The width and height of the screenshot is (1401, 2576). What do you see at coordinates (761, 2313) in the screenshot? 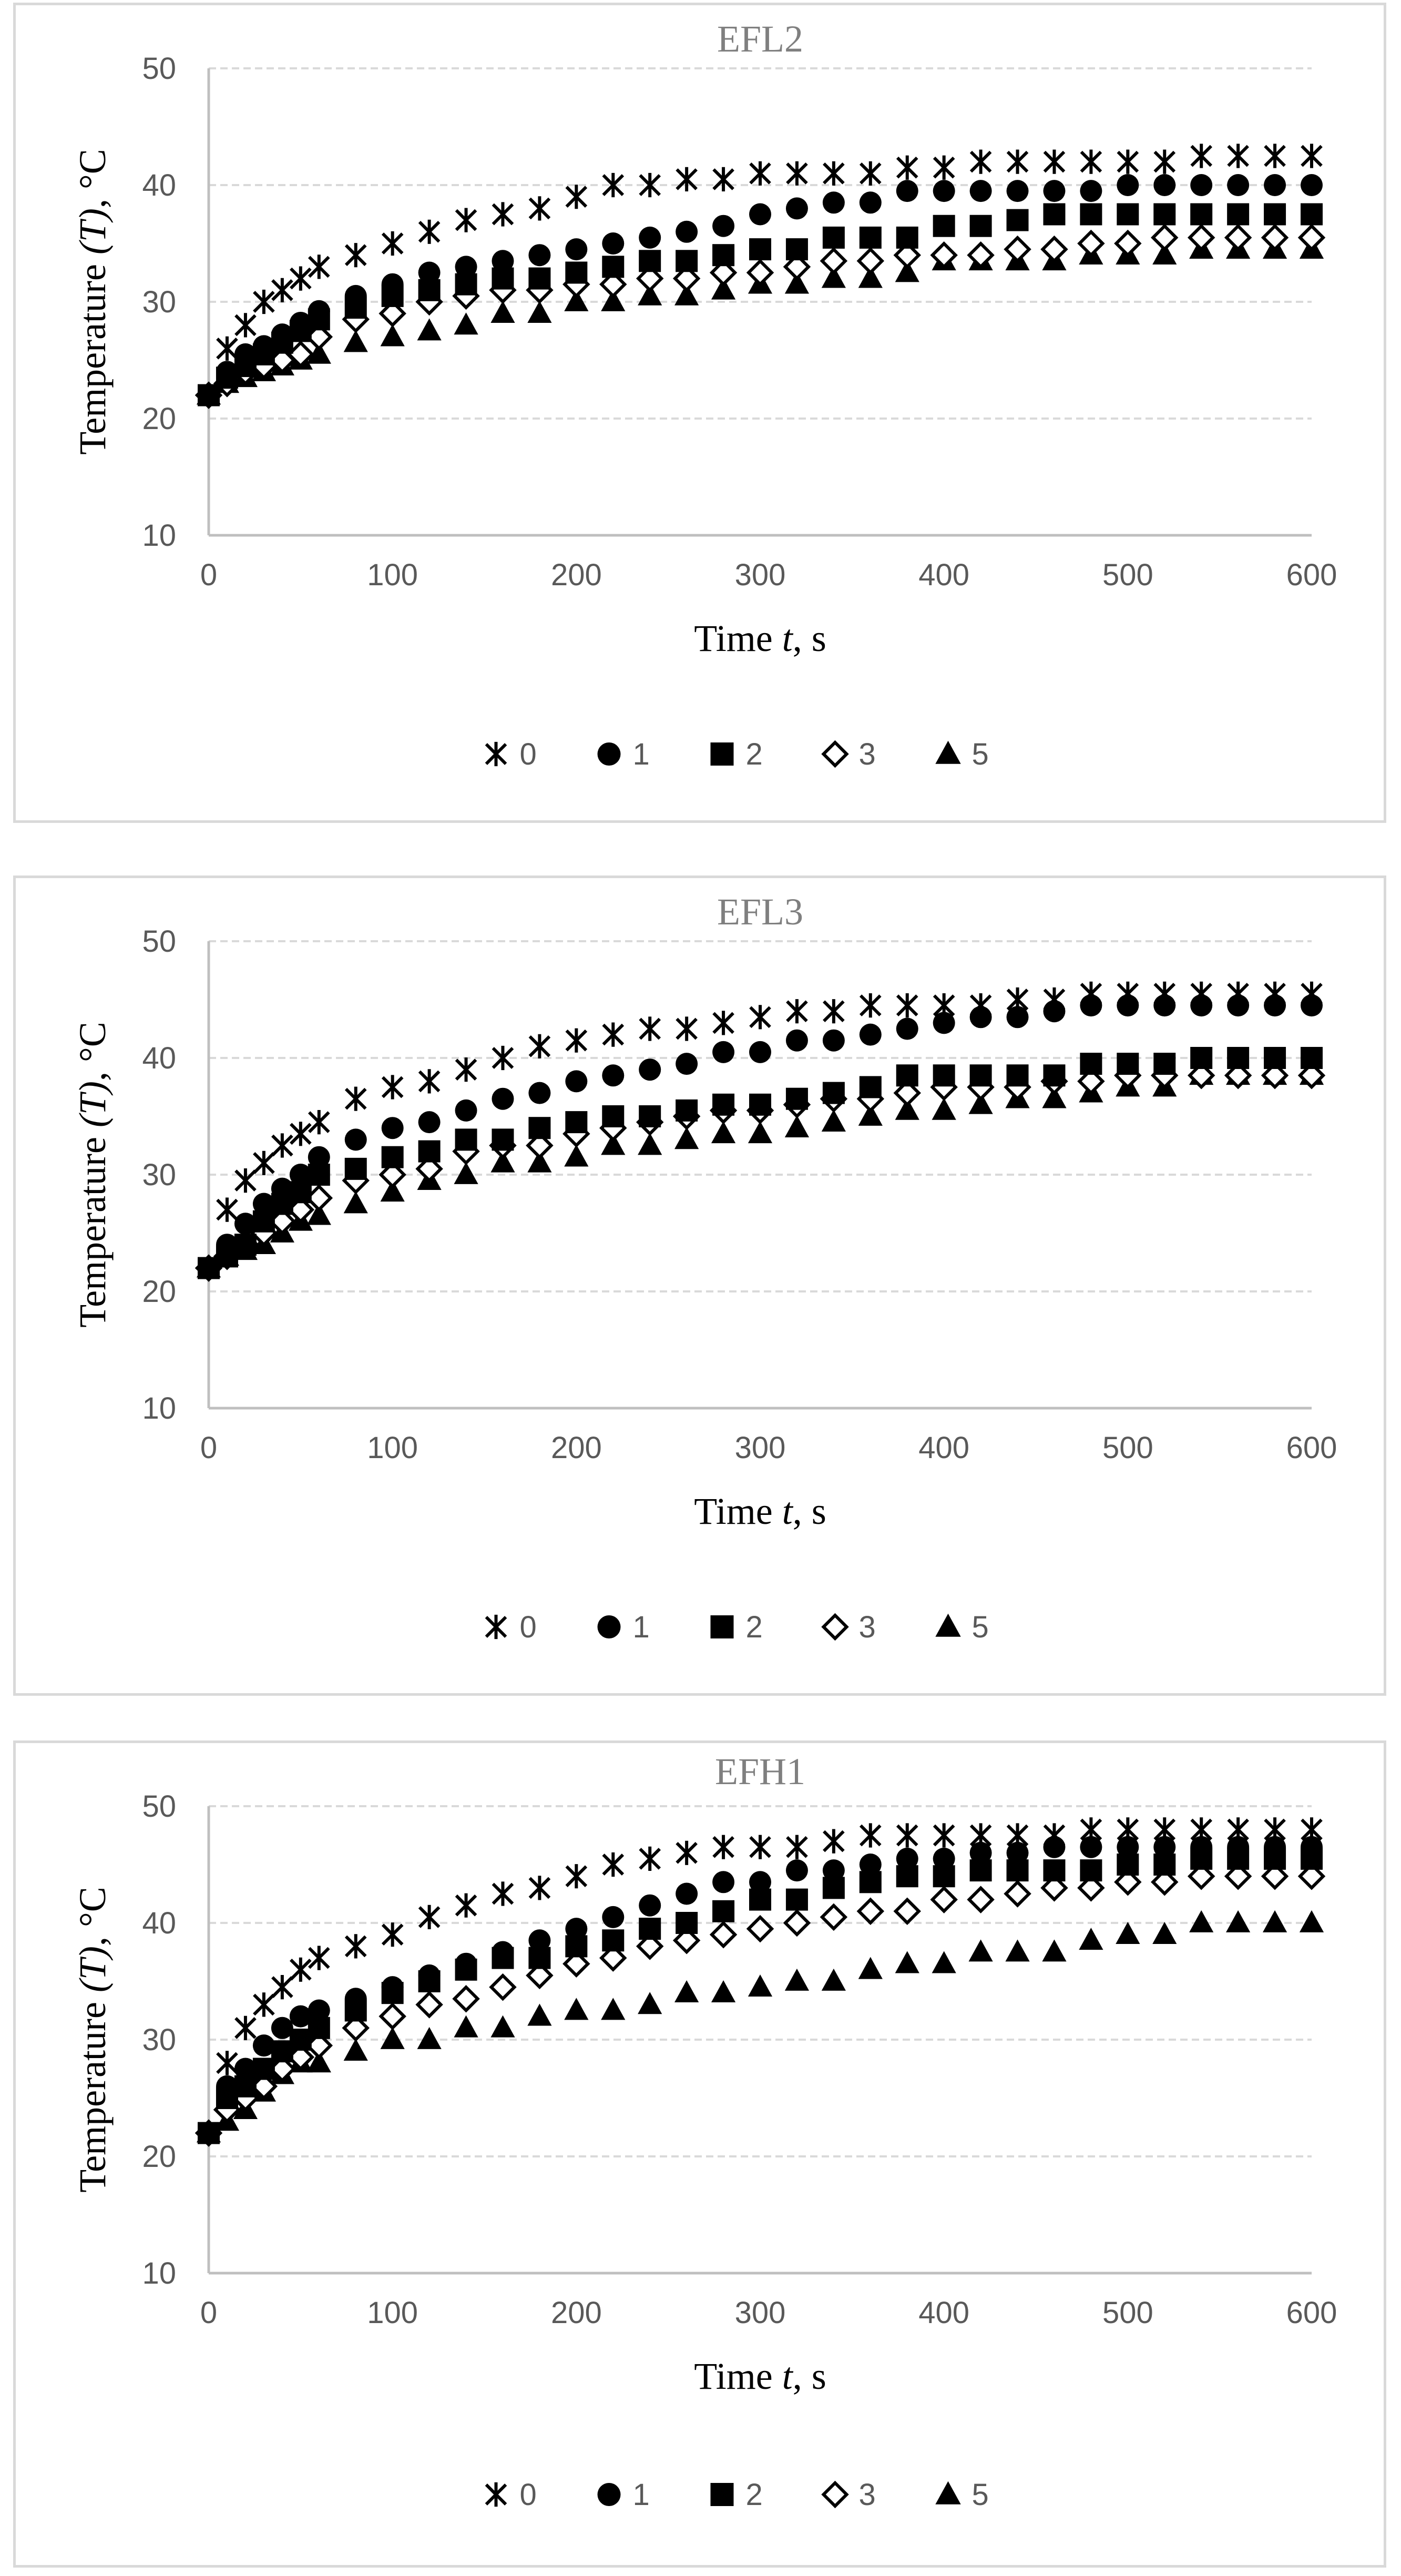
I see `x-tick-label: 300` at bounding box center [761, 2313].